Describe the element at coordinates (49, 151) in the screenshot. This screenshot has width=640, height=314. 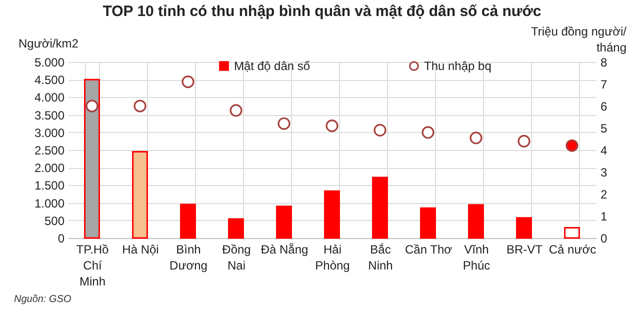
I see `y-tick-label: 2.500` at that location.